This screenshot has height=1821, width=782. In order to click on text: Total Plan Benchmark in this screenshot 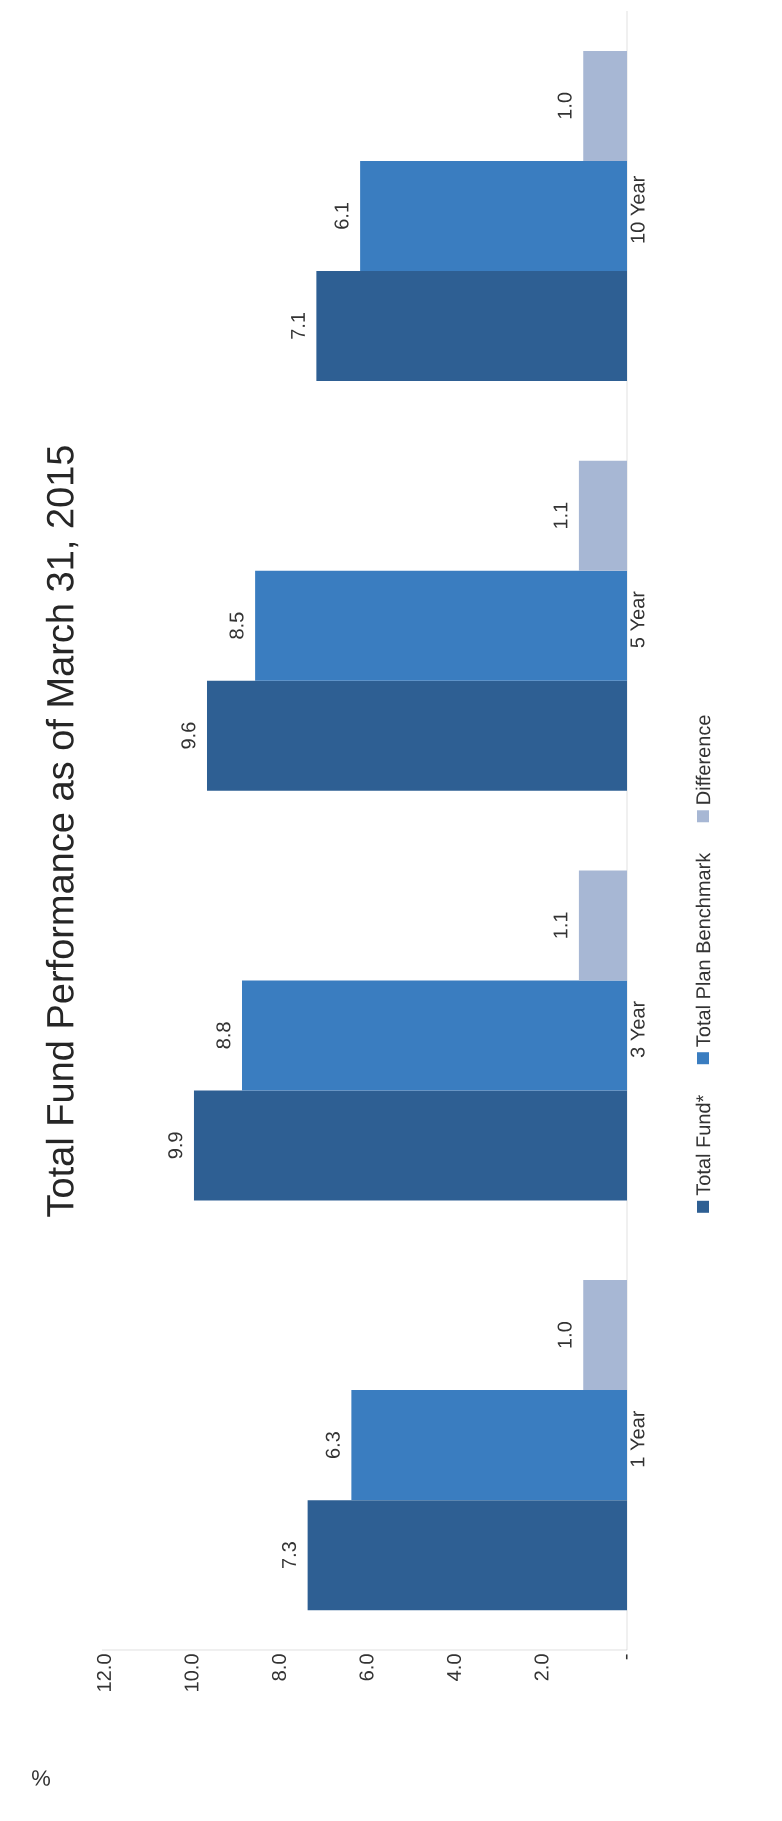, I will do `click(703, 949)`.